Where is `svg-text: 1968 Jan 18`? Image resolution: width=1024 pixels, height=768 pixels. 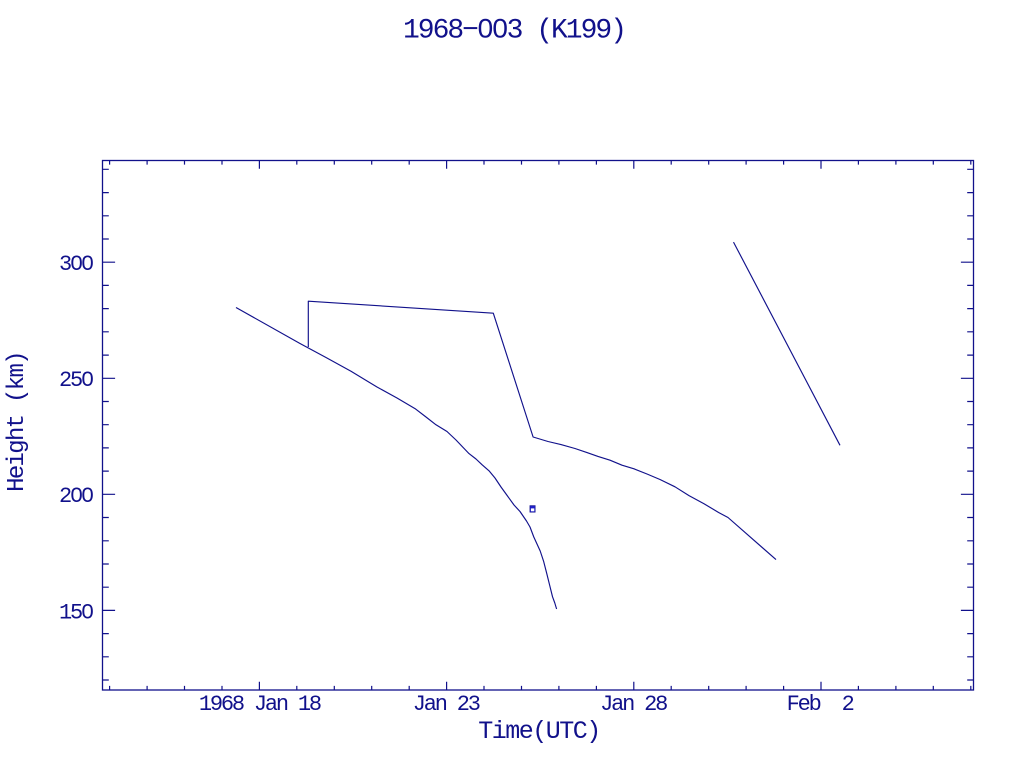
svg-text: 1968 Jan 18 is located at coordinates (260, 704).